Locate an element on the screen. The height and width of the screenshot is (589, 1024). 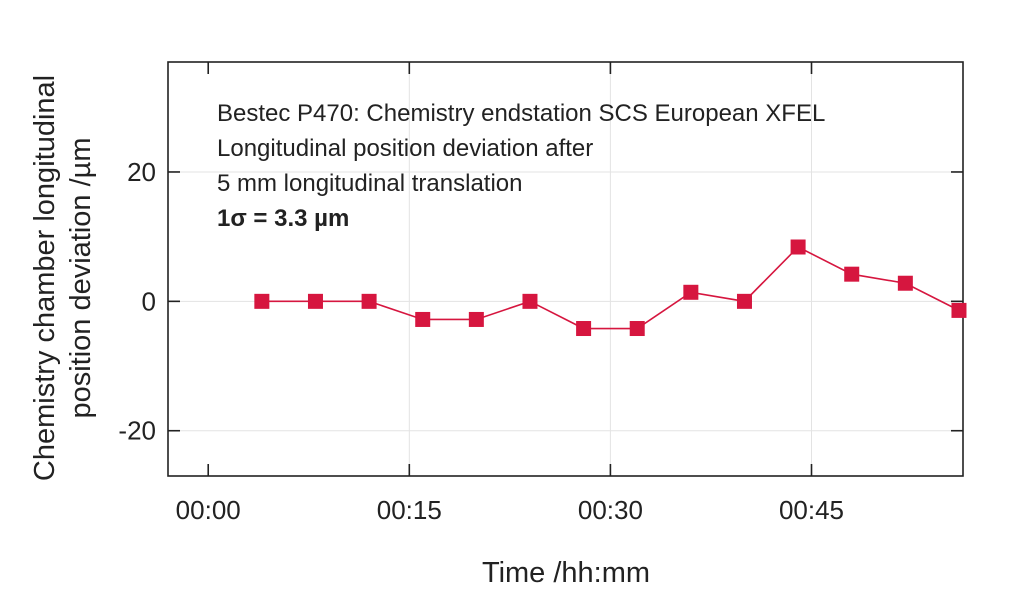
series-line is located at coordinates (610, 288).